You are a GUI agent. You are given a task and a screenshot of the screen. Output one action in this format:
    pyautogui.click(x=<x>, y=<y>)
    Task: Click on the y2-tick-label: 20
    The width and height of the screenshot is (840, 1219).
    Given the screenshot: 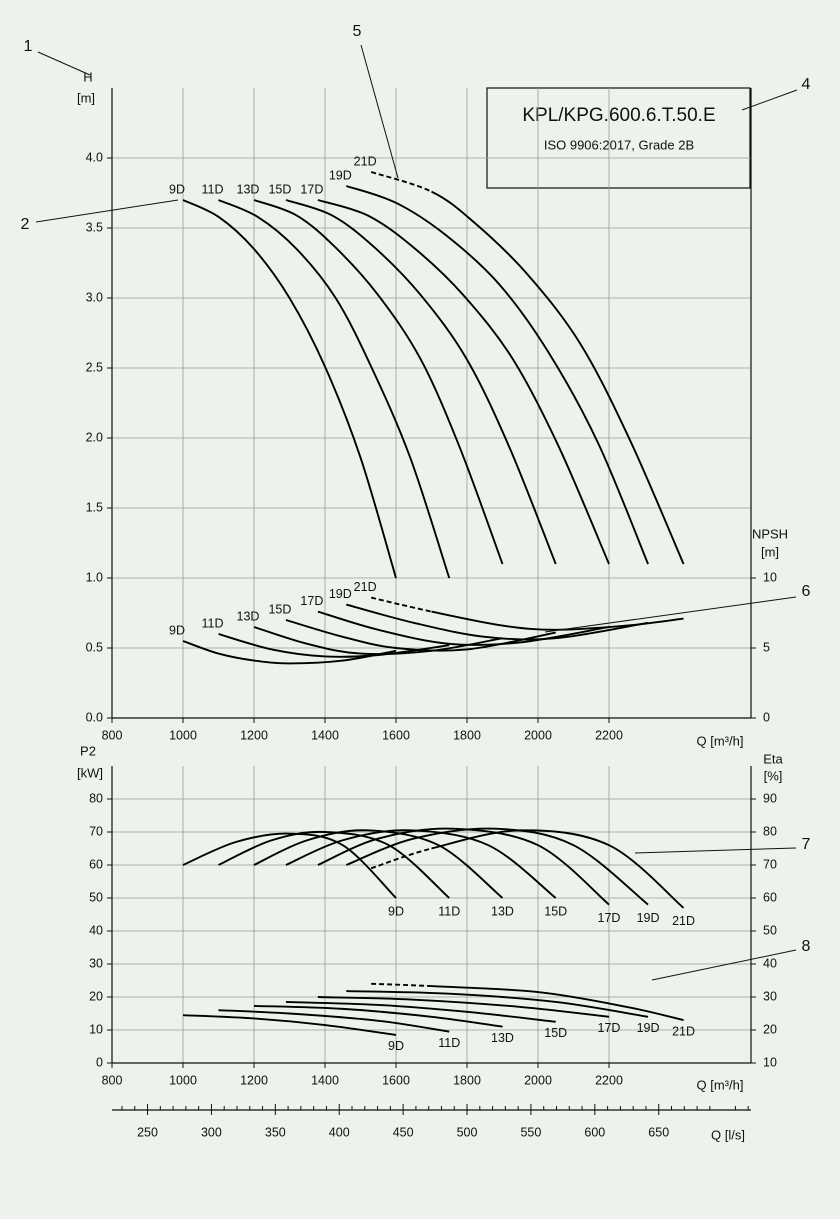 What is the action you would take?
    pyautogui.click(x=770, y=1029)
    